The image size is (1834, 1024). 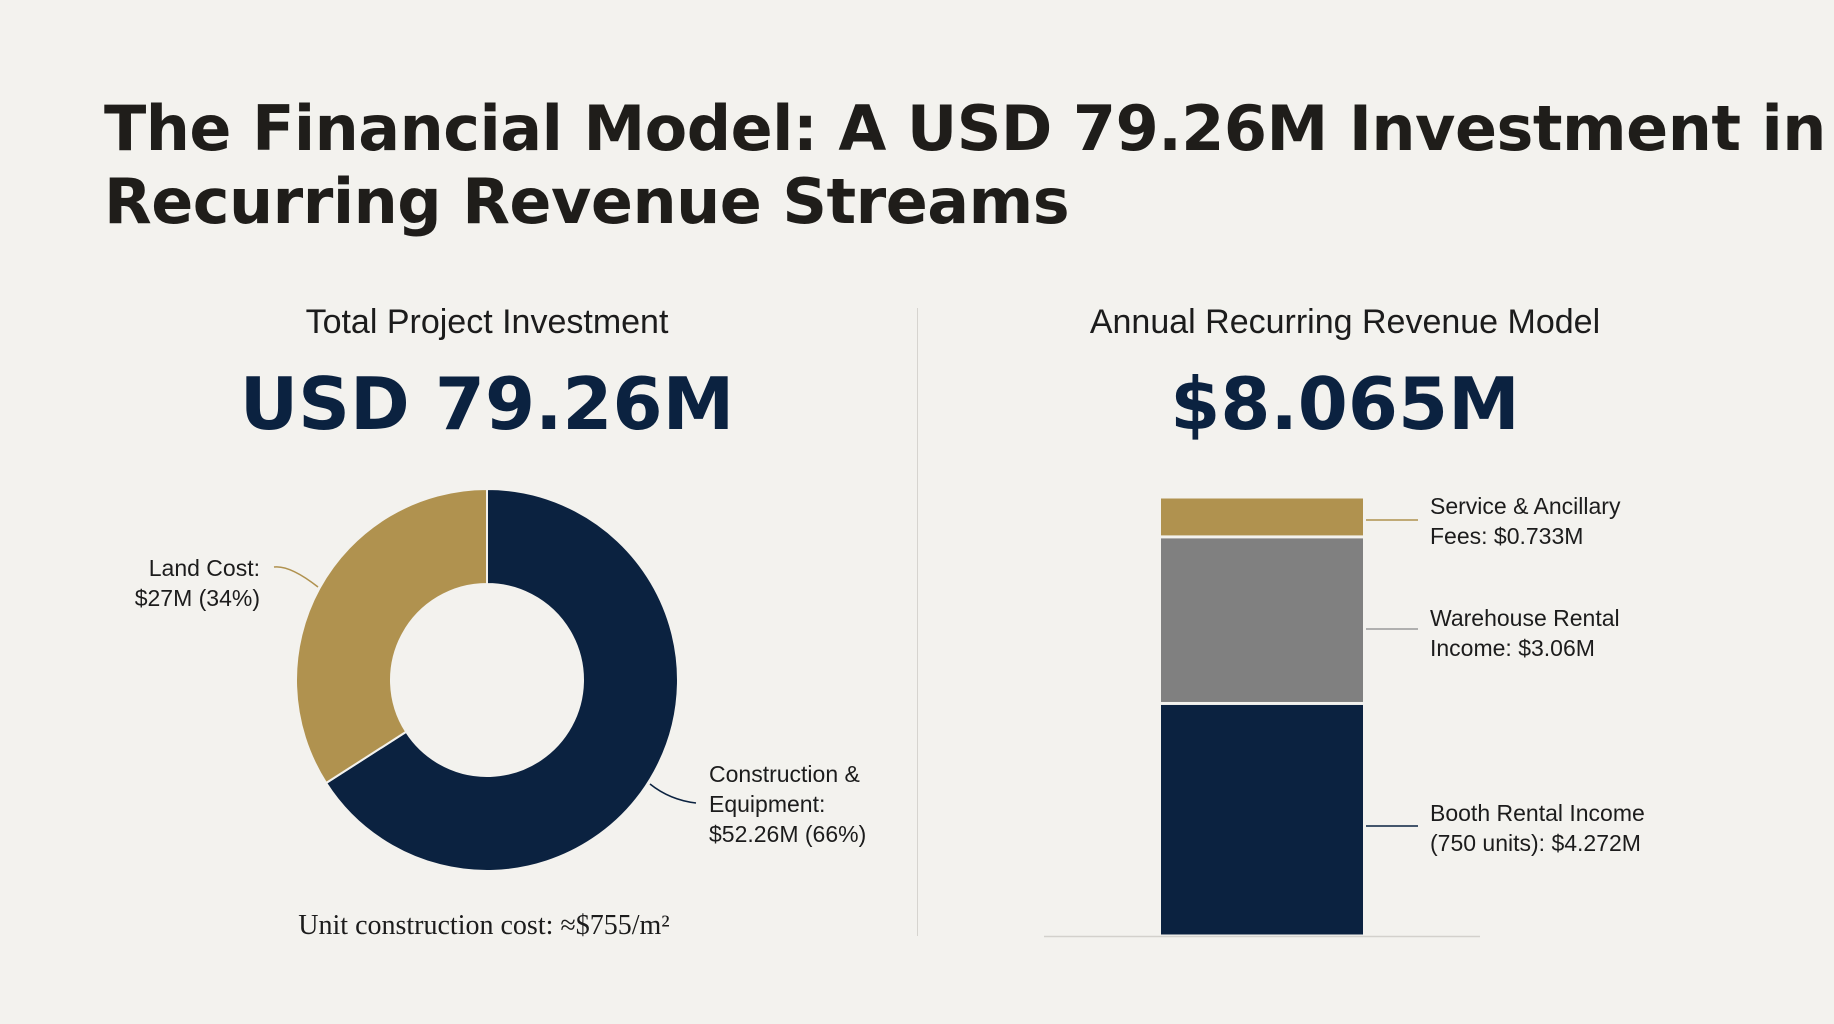 I want to click on segment-label: Income: $3.06M, so click(x=1512, y=648).